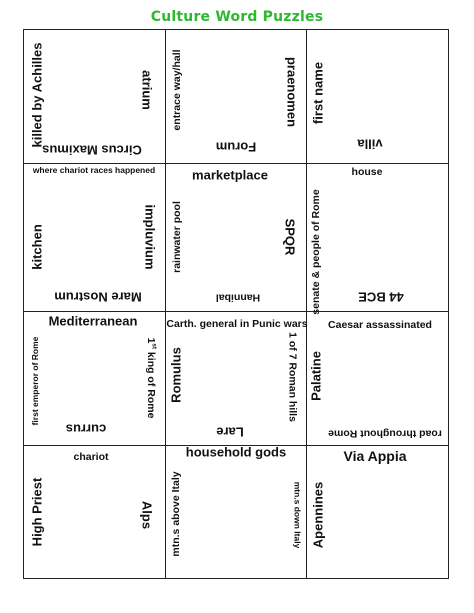 The width and height of the screenshot is (474, 613). I want to click on puzzle-piece-label: Hannibal, so click(238, 297).